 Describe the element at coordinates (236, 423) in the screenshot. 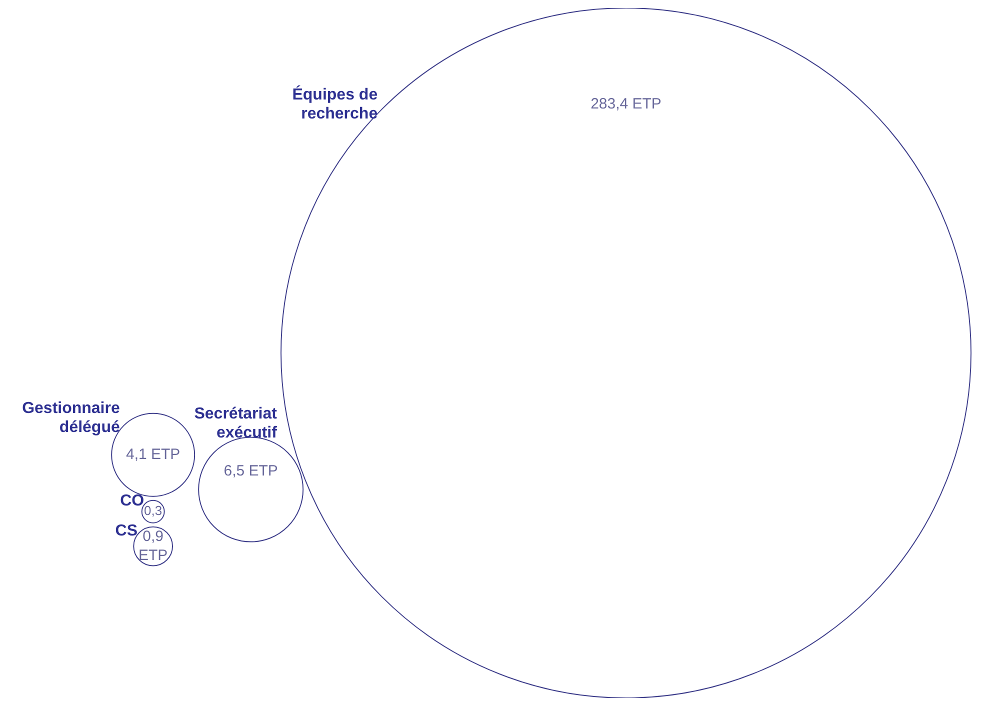

I see `category-label: Secrétariat exécutif` at that location.